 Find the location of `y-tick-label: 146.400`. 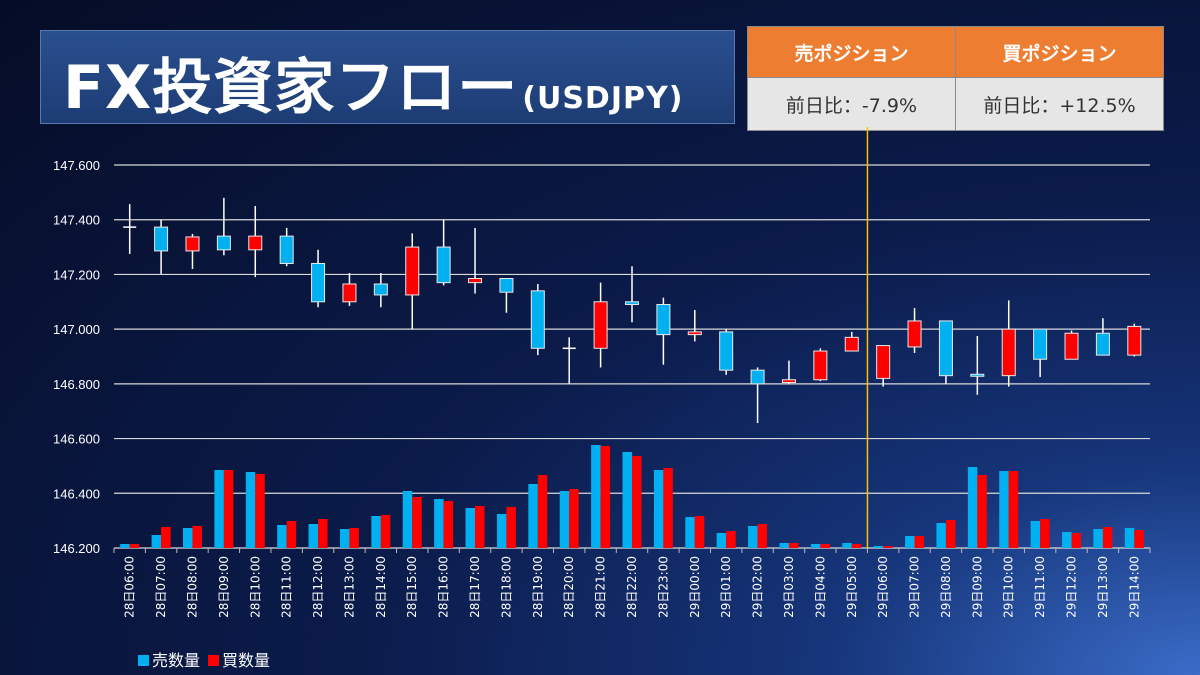

y-tick-label: 146.400 is located at coordinates (76, 493).